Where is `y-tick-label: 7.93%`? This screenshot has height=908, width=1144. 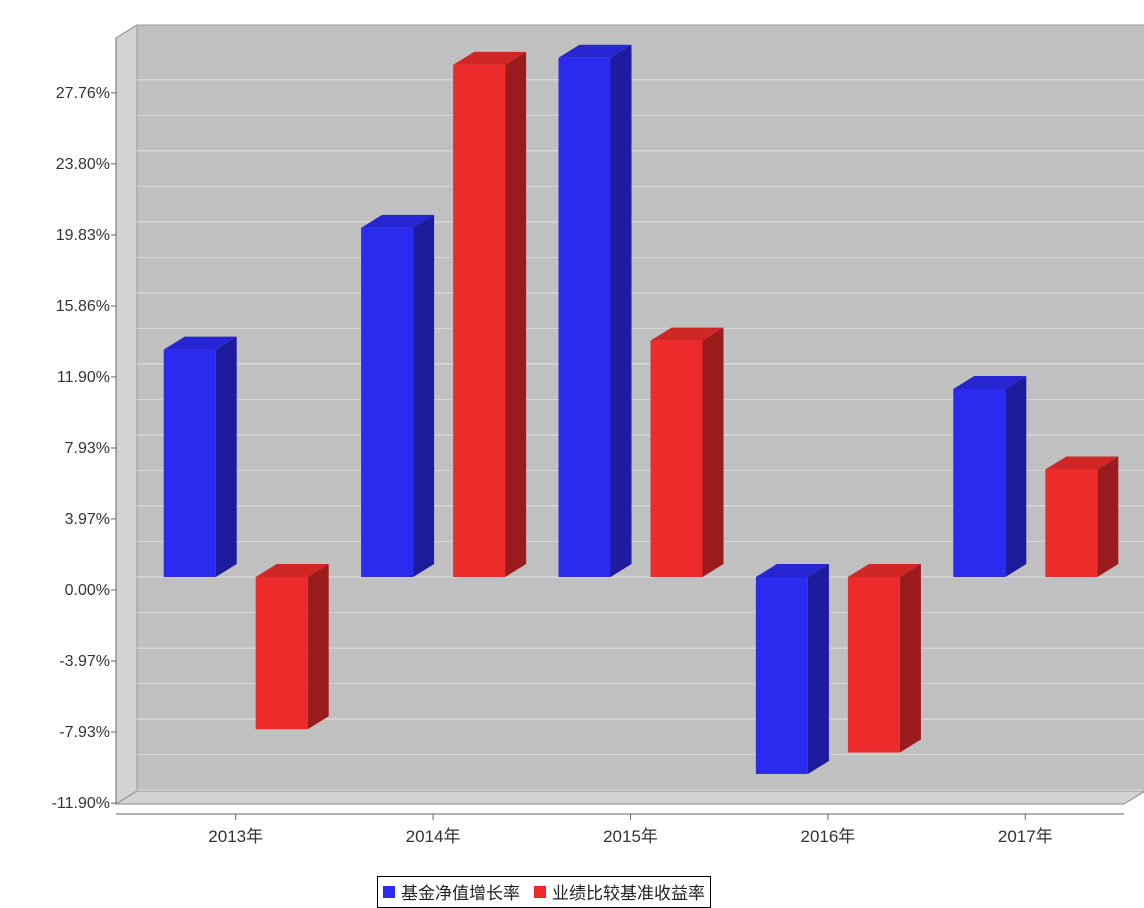
y-tick-label: 7.93% is located at coordinates (87, 448).